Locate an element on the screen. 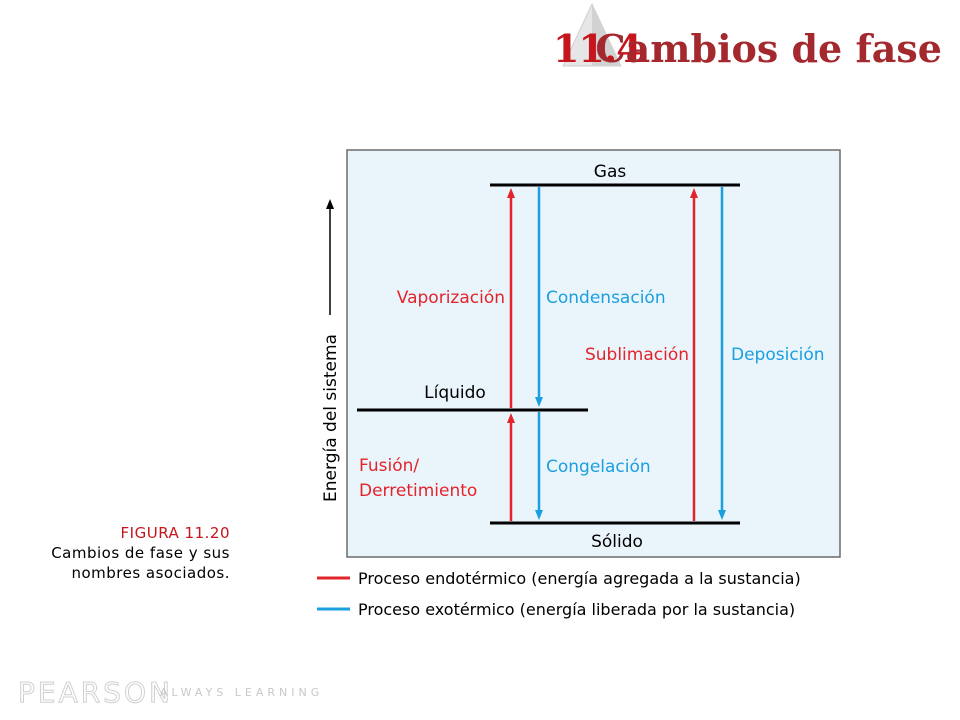 The image size is (960, 720). pearson-logo: PEARSON is located at coordinates (95, 693).